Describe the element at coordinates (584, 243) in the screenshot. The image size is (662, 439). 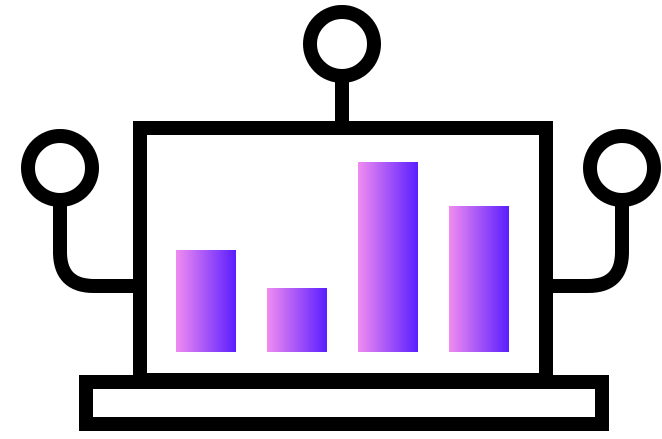
I see `right-antenna-arm` at that location.